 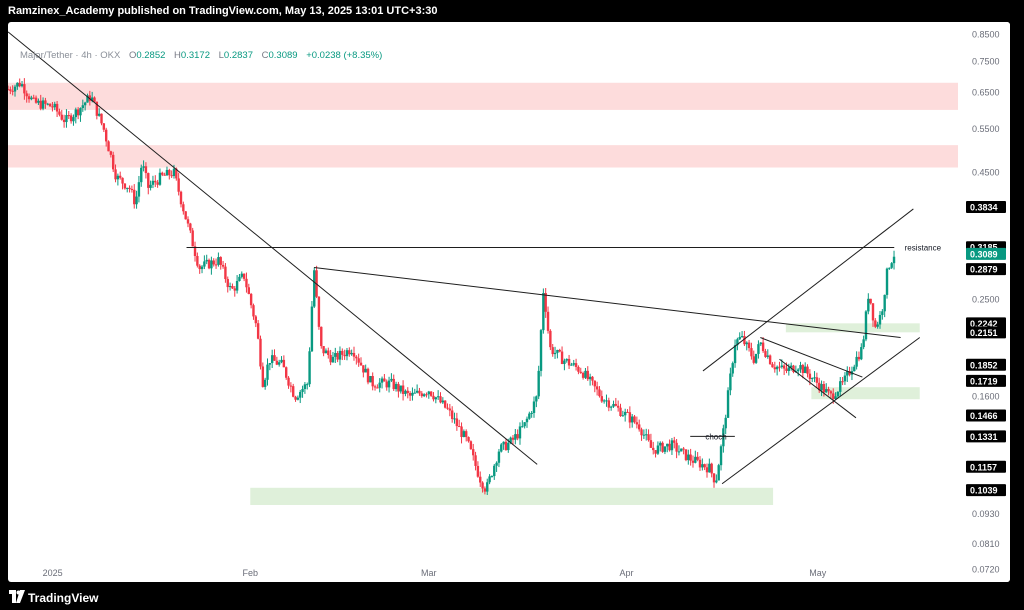 What do you see at coordinates (132, 55) in the screenshot?
I see `open-label: O` at bounding box center [132, 55].